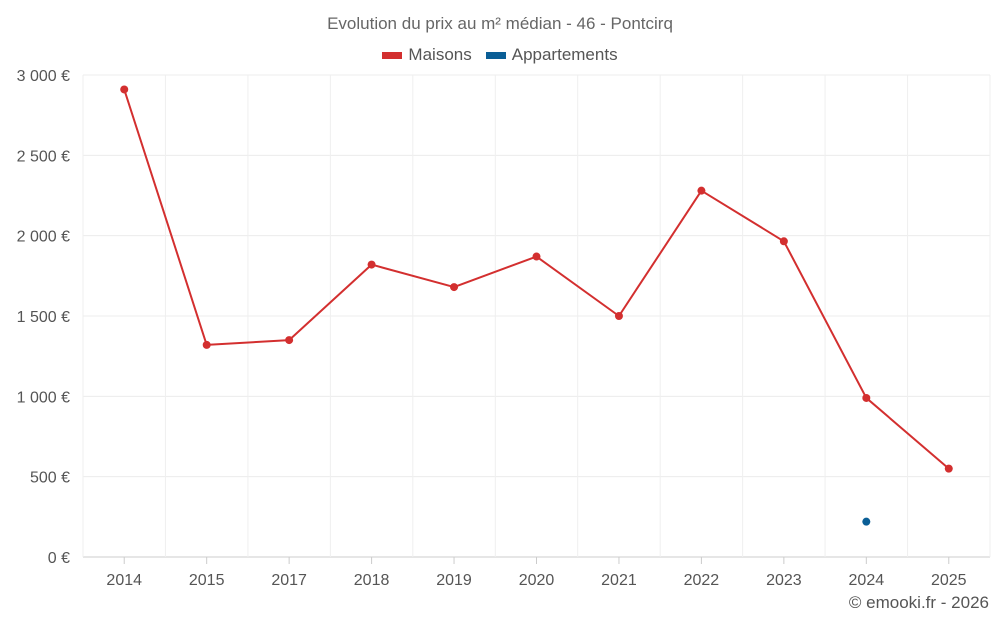 This screenshot has height=625, width=1000. I want to click on x-tick-label: 2023, so click(784, 580).